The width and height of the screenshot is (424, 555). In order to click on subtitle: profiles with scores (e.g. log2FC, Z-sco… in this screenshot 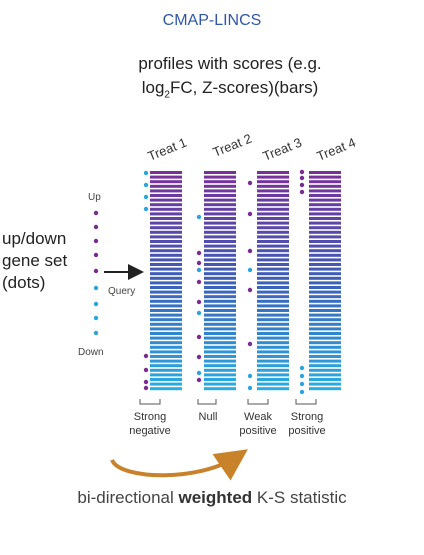, I will do `click(230, 79)`.